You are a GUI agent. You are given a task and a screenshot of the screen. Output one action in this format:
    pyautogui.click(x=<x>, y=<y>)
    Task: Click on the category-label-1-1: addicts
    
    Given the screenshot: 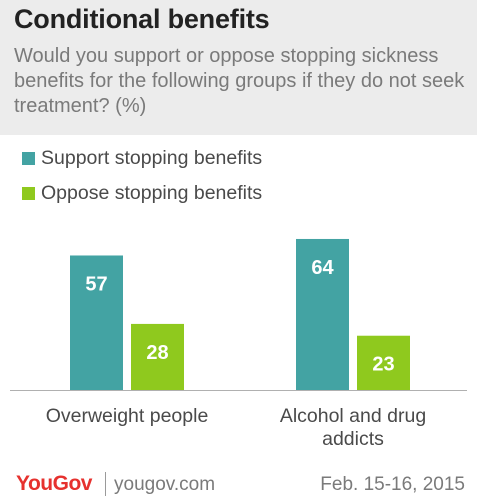 What is the action you would take?
    pyautogui.click(x=353, y=439)
    